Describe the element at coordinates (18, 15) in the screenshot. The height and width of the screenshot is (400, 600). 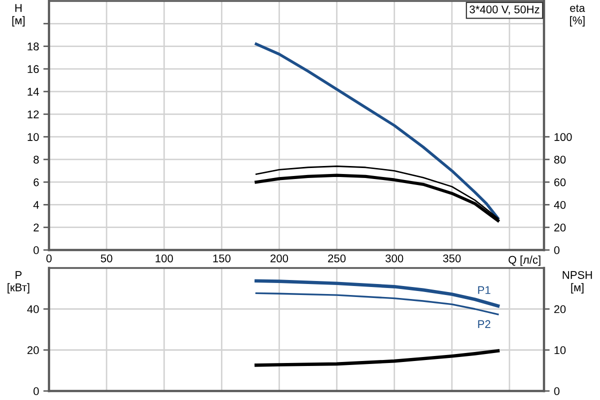
I see `y-axis-title: H [м]` at that location.